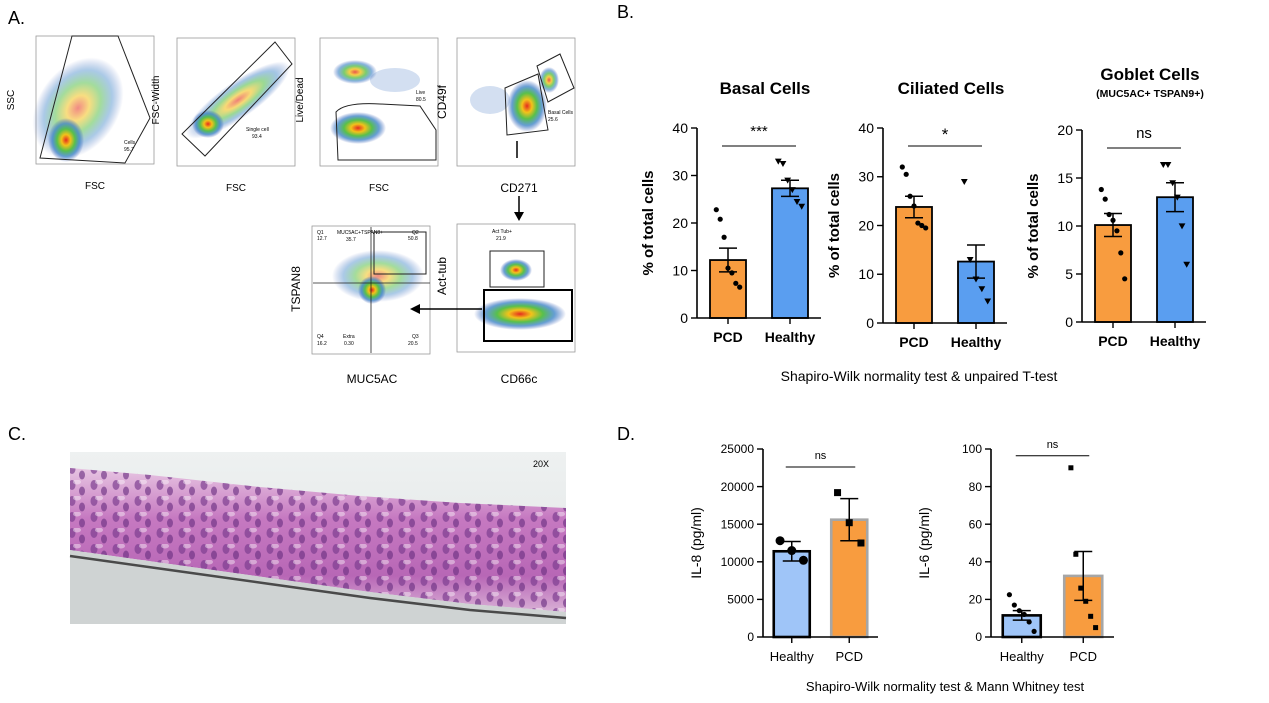 The image size is (1269, 703). Describe the element at coordinates (924, 543) in the screenshot. I see `y-axis-label: IL-6 (pg/ml)` at that location.